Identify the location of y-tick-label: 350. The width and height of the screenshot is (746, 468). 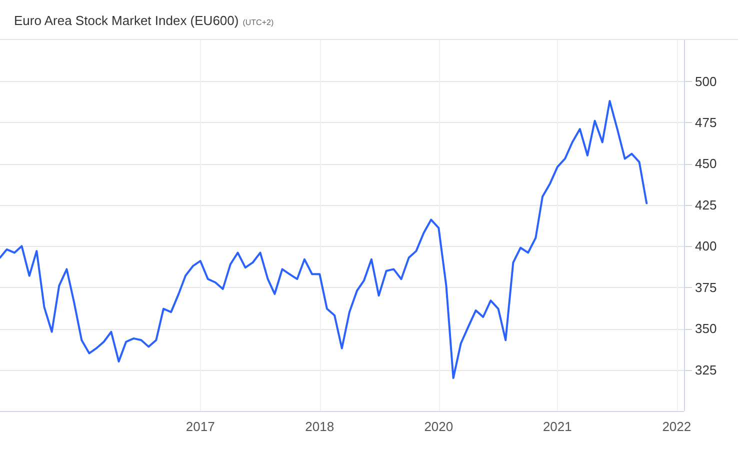
(706, 328).